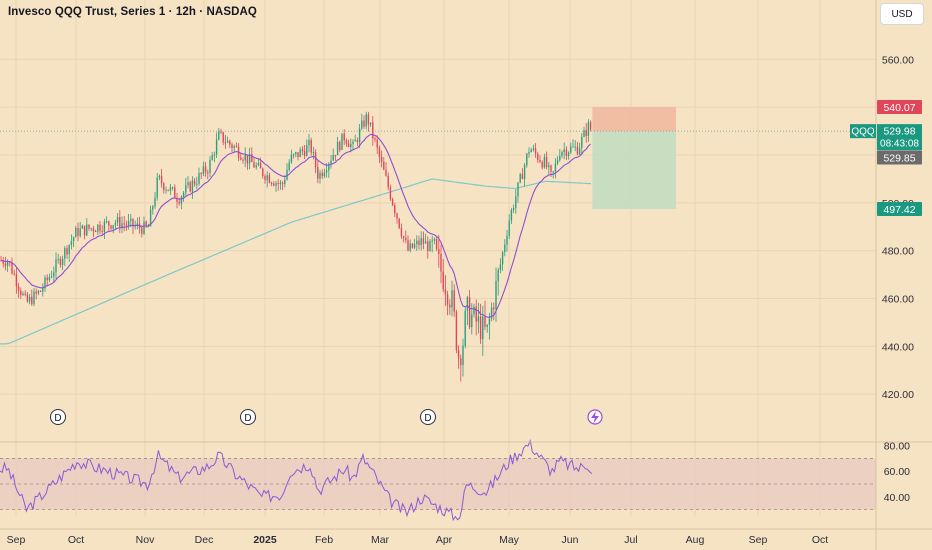 Image resolution: width=932 pixels, height=550 pixels. What do you see at coordinates (324, 540) in the screenshot?
I see `time-tick-label: Feb` at bounding box center [324, 540].